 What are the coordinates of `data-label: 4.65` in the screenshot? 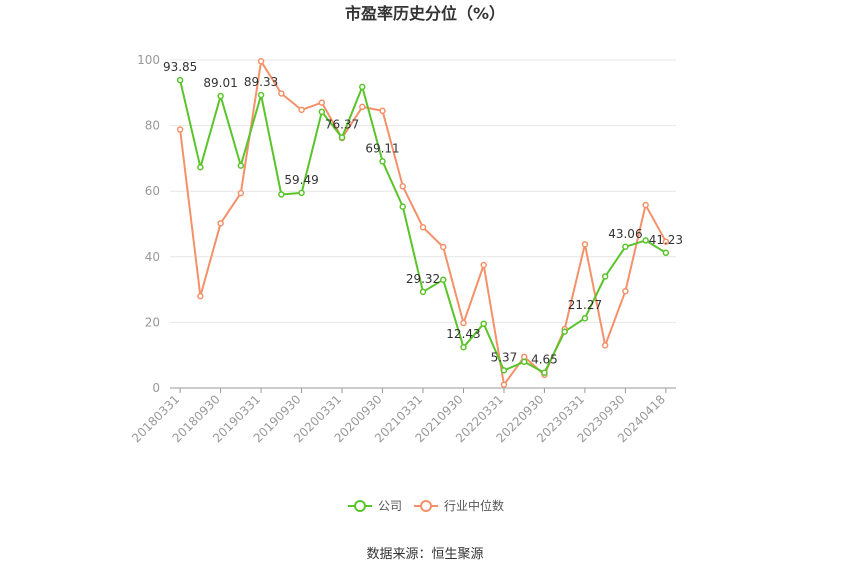 It's located at (544, 360).